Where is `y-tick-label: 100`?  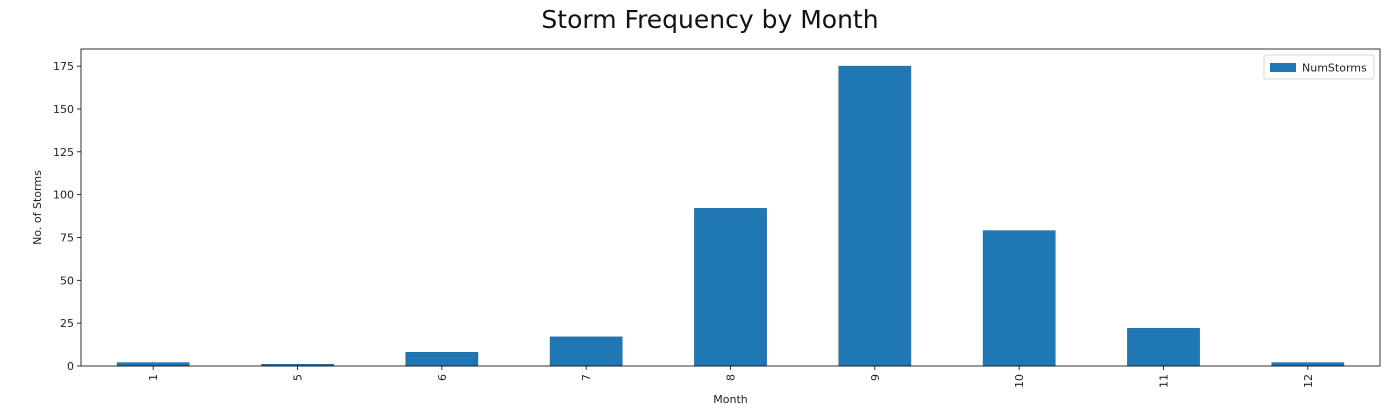 y-tick-label: 100 is located at coordinates (63, 195).